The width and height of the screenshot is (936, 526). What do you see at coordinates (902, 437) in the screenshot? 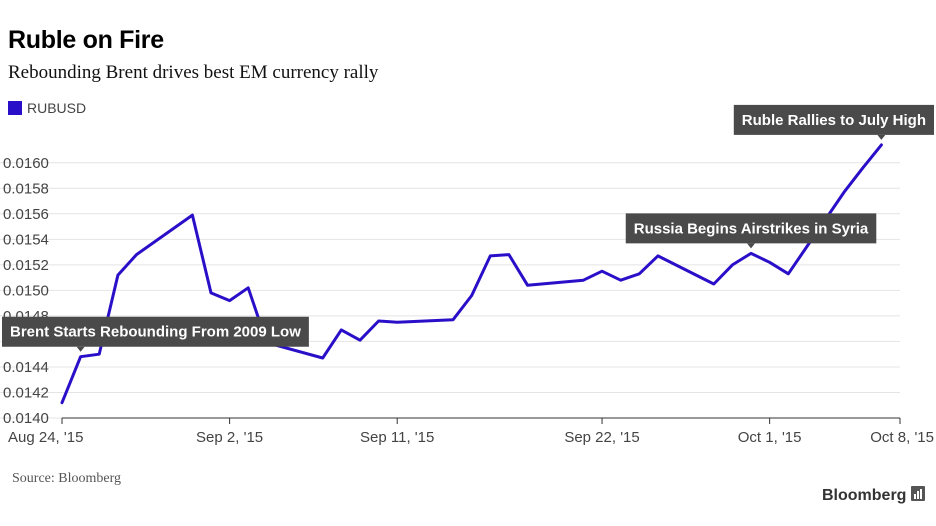
I see `x-tick-label: Oct 8, '15` at bounding box center [902, 437].